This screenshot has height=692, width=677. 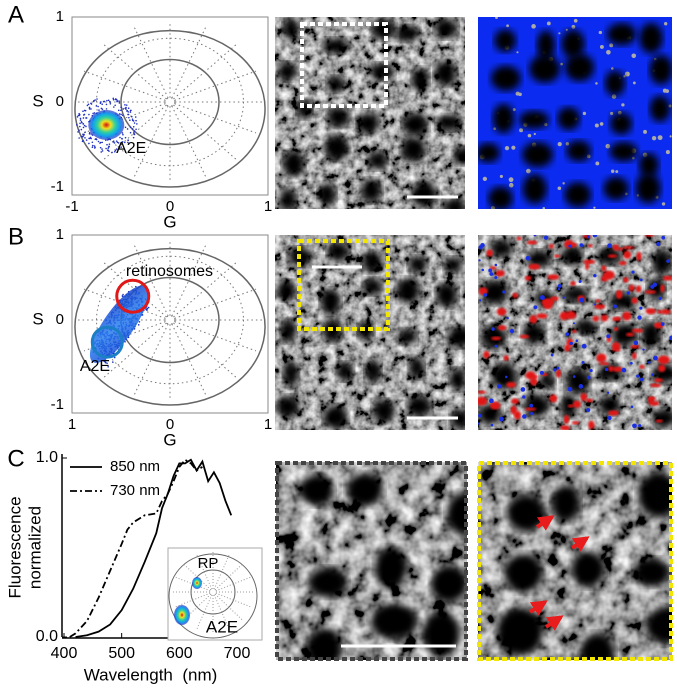 I want to click on plot-frame, so click(x=170, y=324).